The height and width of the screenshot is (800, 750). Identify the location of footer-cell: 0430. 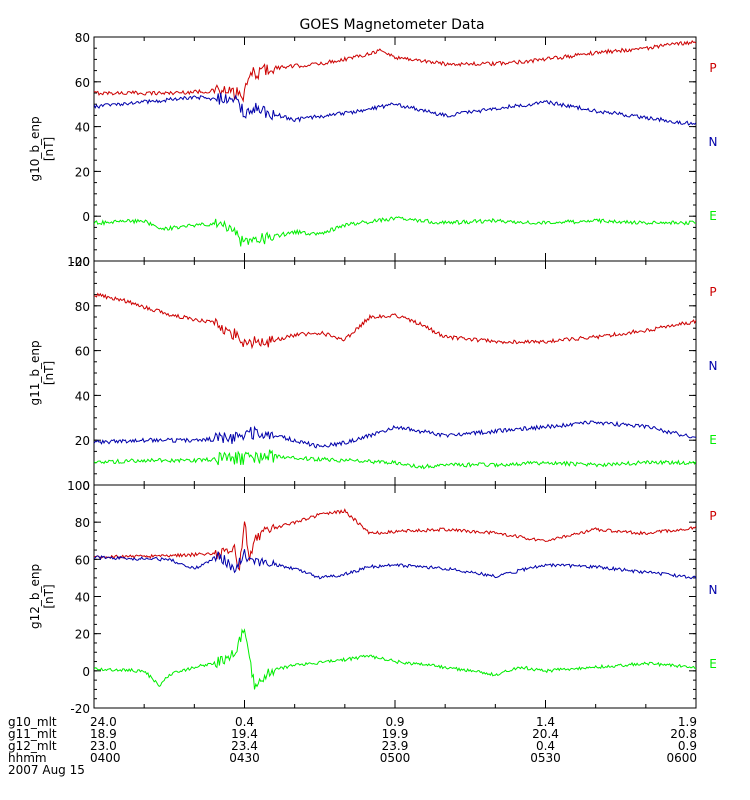
(244, 758).